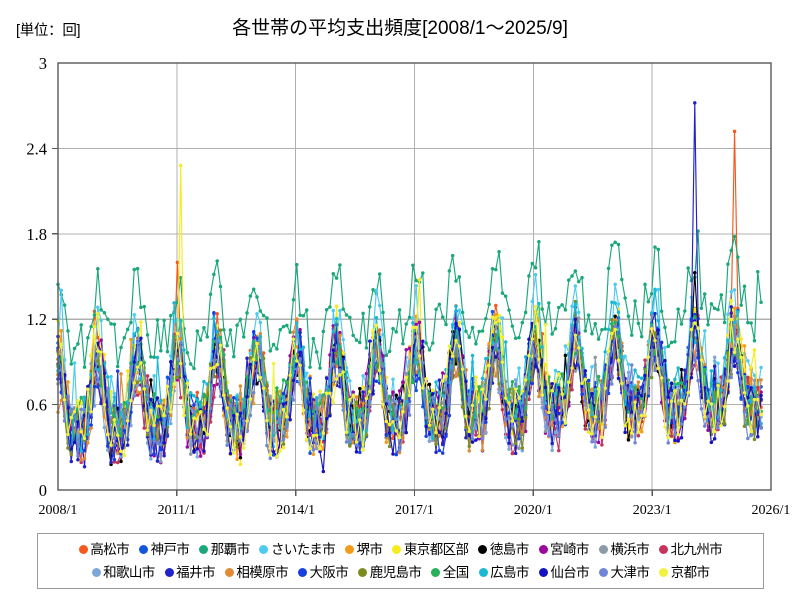  Describe the element at coordinates (450, 573) in the screenshot. I see `legend-item-全国: 全国` at that location.